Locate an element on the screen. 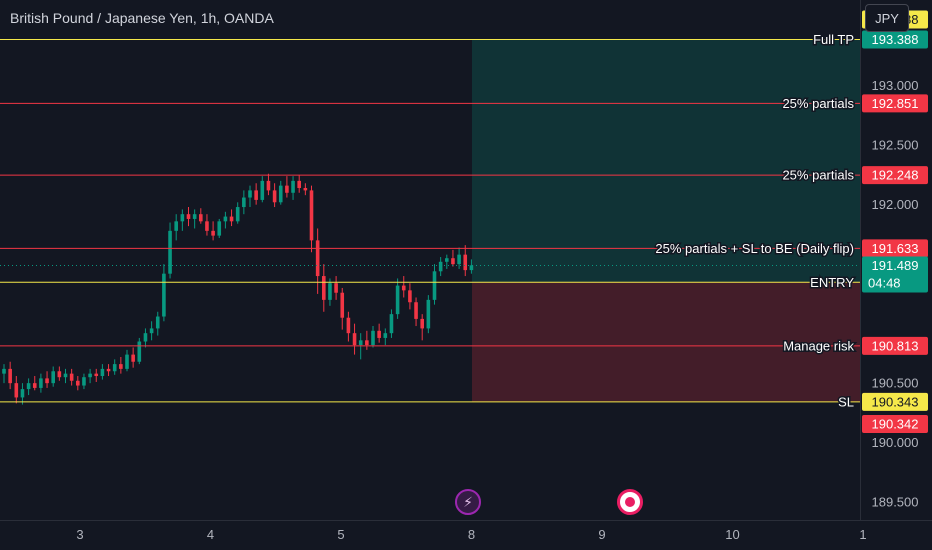 Image resolution: width=932 pixels, height=550 pixels. level-price-value: 193.388 is located at coordinates (895, 39).